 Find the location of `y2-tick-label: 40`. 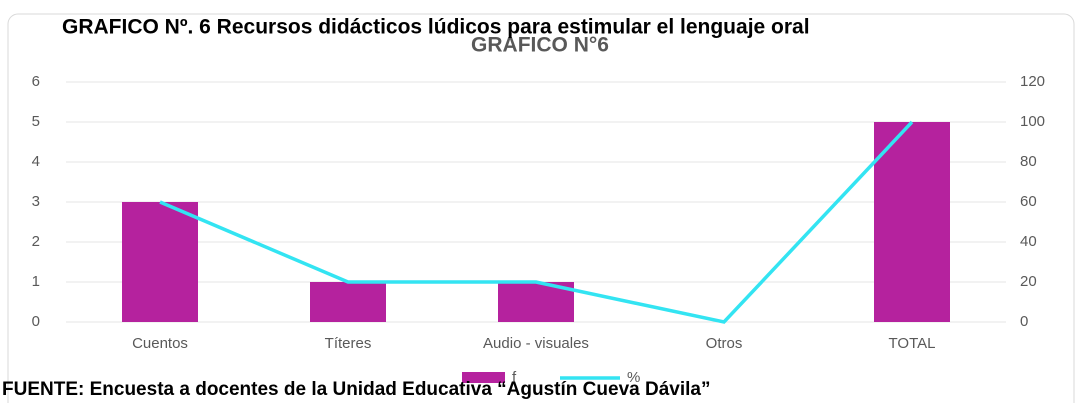

y2-tick-label: 40 is located at coordinates (1028, 241).